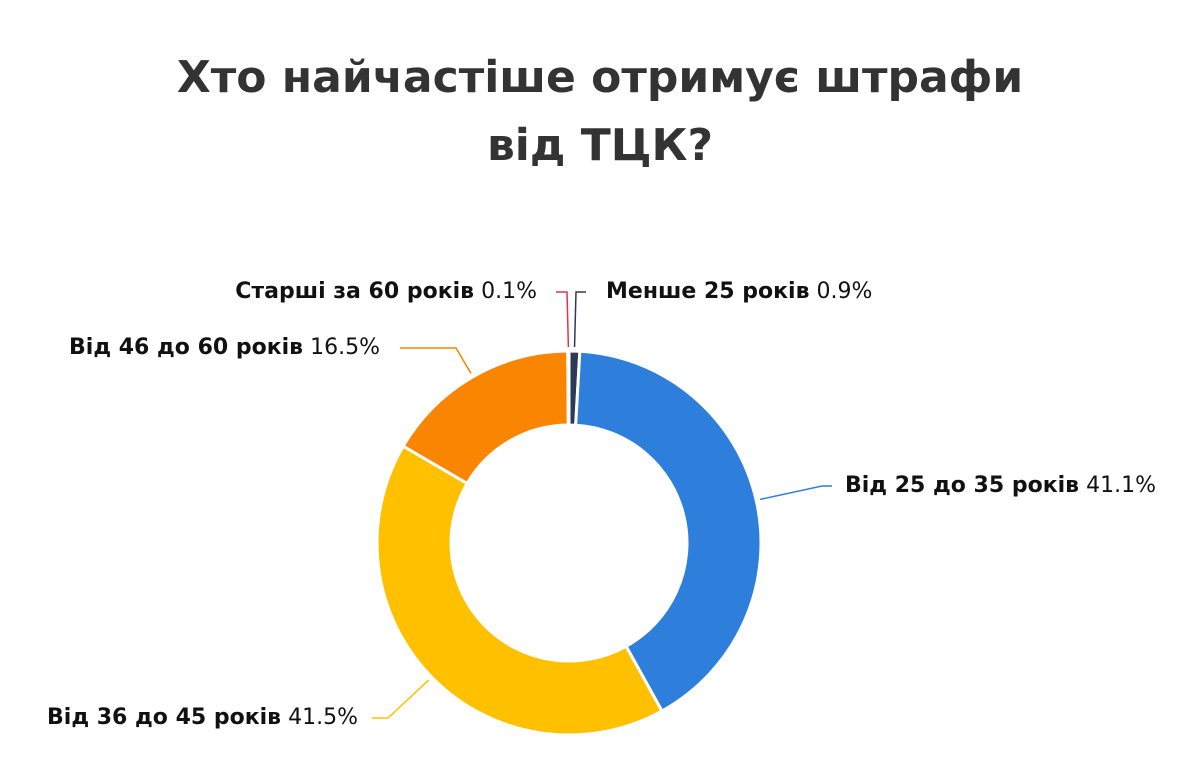  Describe the element at coordinates (962, 485) in the screenshot. I see `category-label: Від 25 до 35 років` at that location.